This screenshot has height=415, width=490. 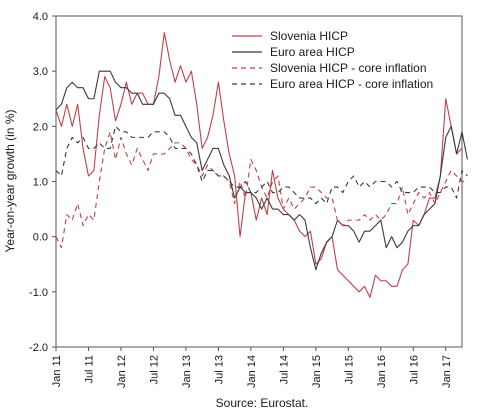 What do you see at coordinates (40, 127) in the screenshot?
I see `y-tick-label: 2.0` at bounding box center [40, 127].